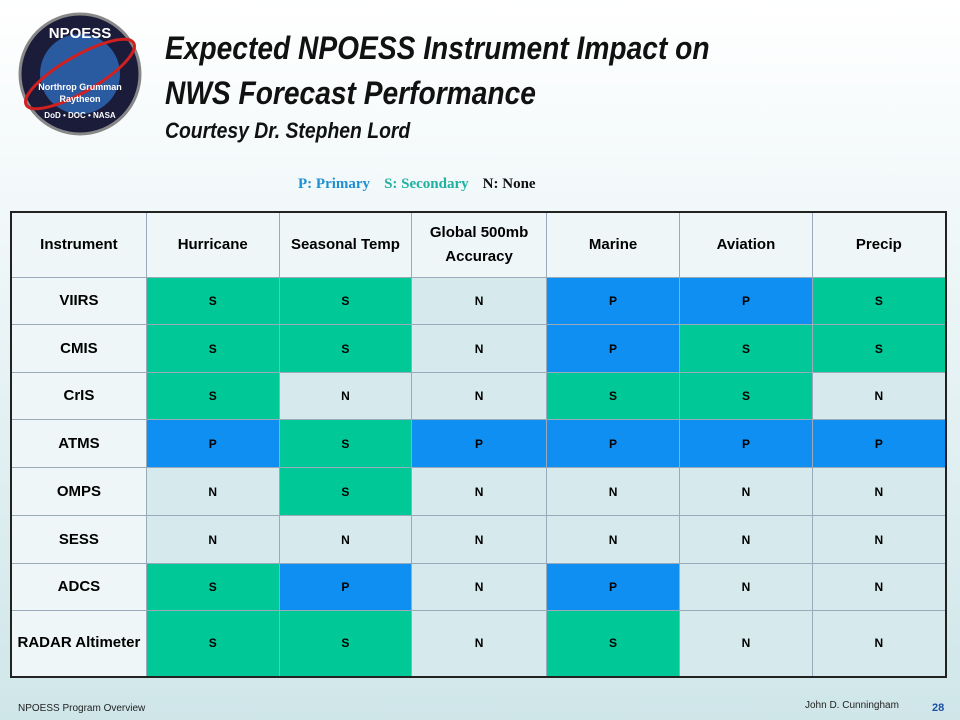 The height and width of the screenshot is (720, 960). I want to click on column-header: Hurricane, so click(212, 244).